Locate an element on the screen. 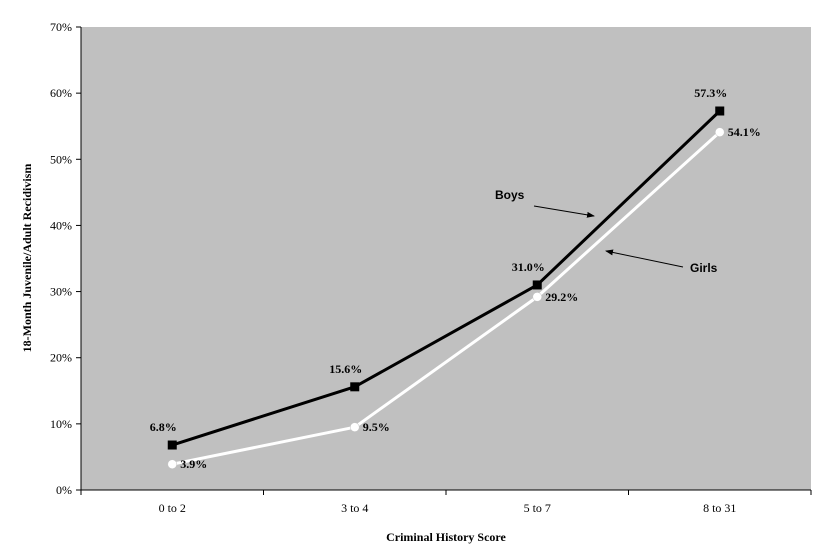 The image size is (819, 556). y-axis-title: 18-Month Juvenile/Adult Recidivism is located at coordinates (27, 258).